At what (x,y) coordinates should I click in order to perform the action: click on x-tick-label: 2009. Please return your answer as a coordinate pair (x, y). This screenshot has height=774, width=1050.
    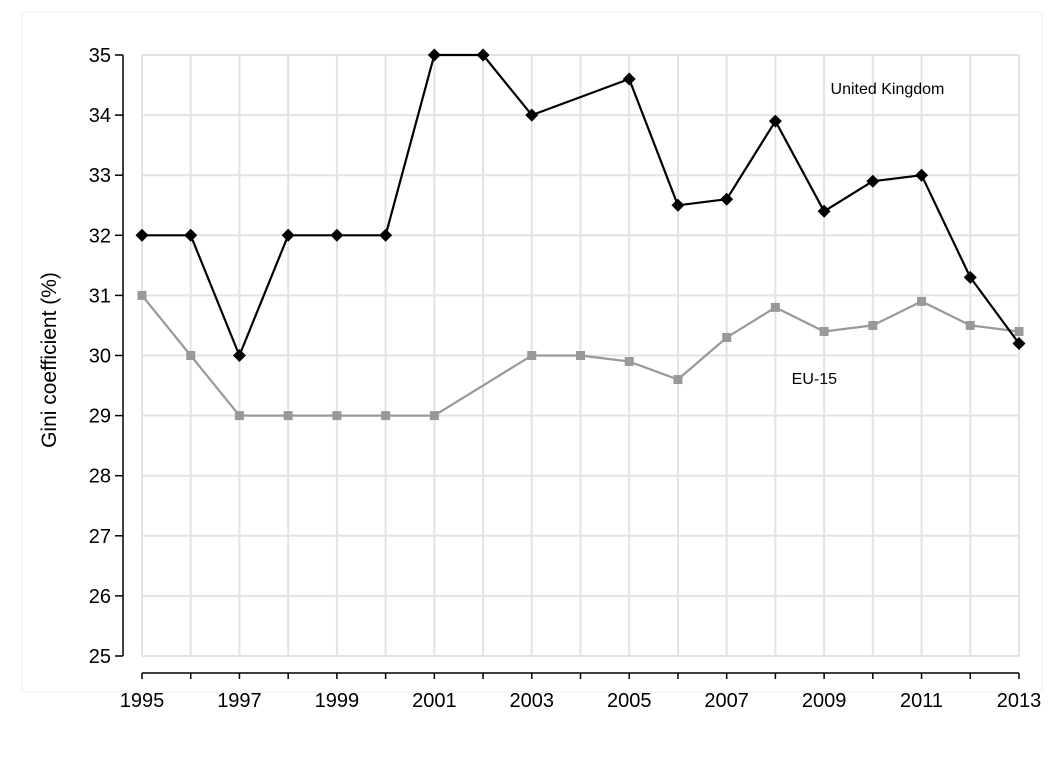
    Looking at the image, I should click on (824, 701).